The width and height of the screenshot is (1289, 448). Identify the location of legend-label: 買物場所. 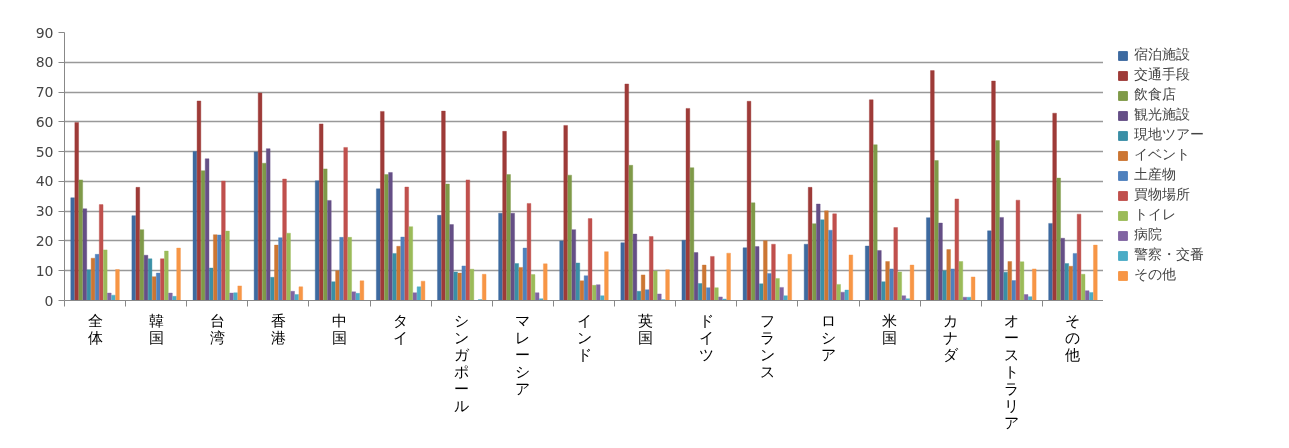
(1162, 195).